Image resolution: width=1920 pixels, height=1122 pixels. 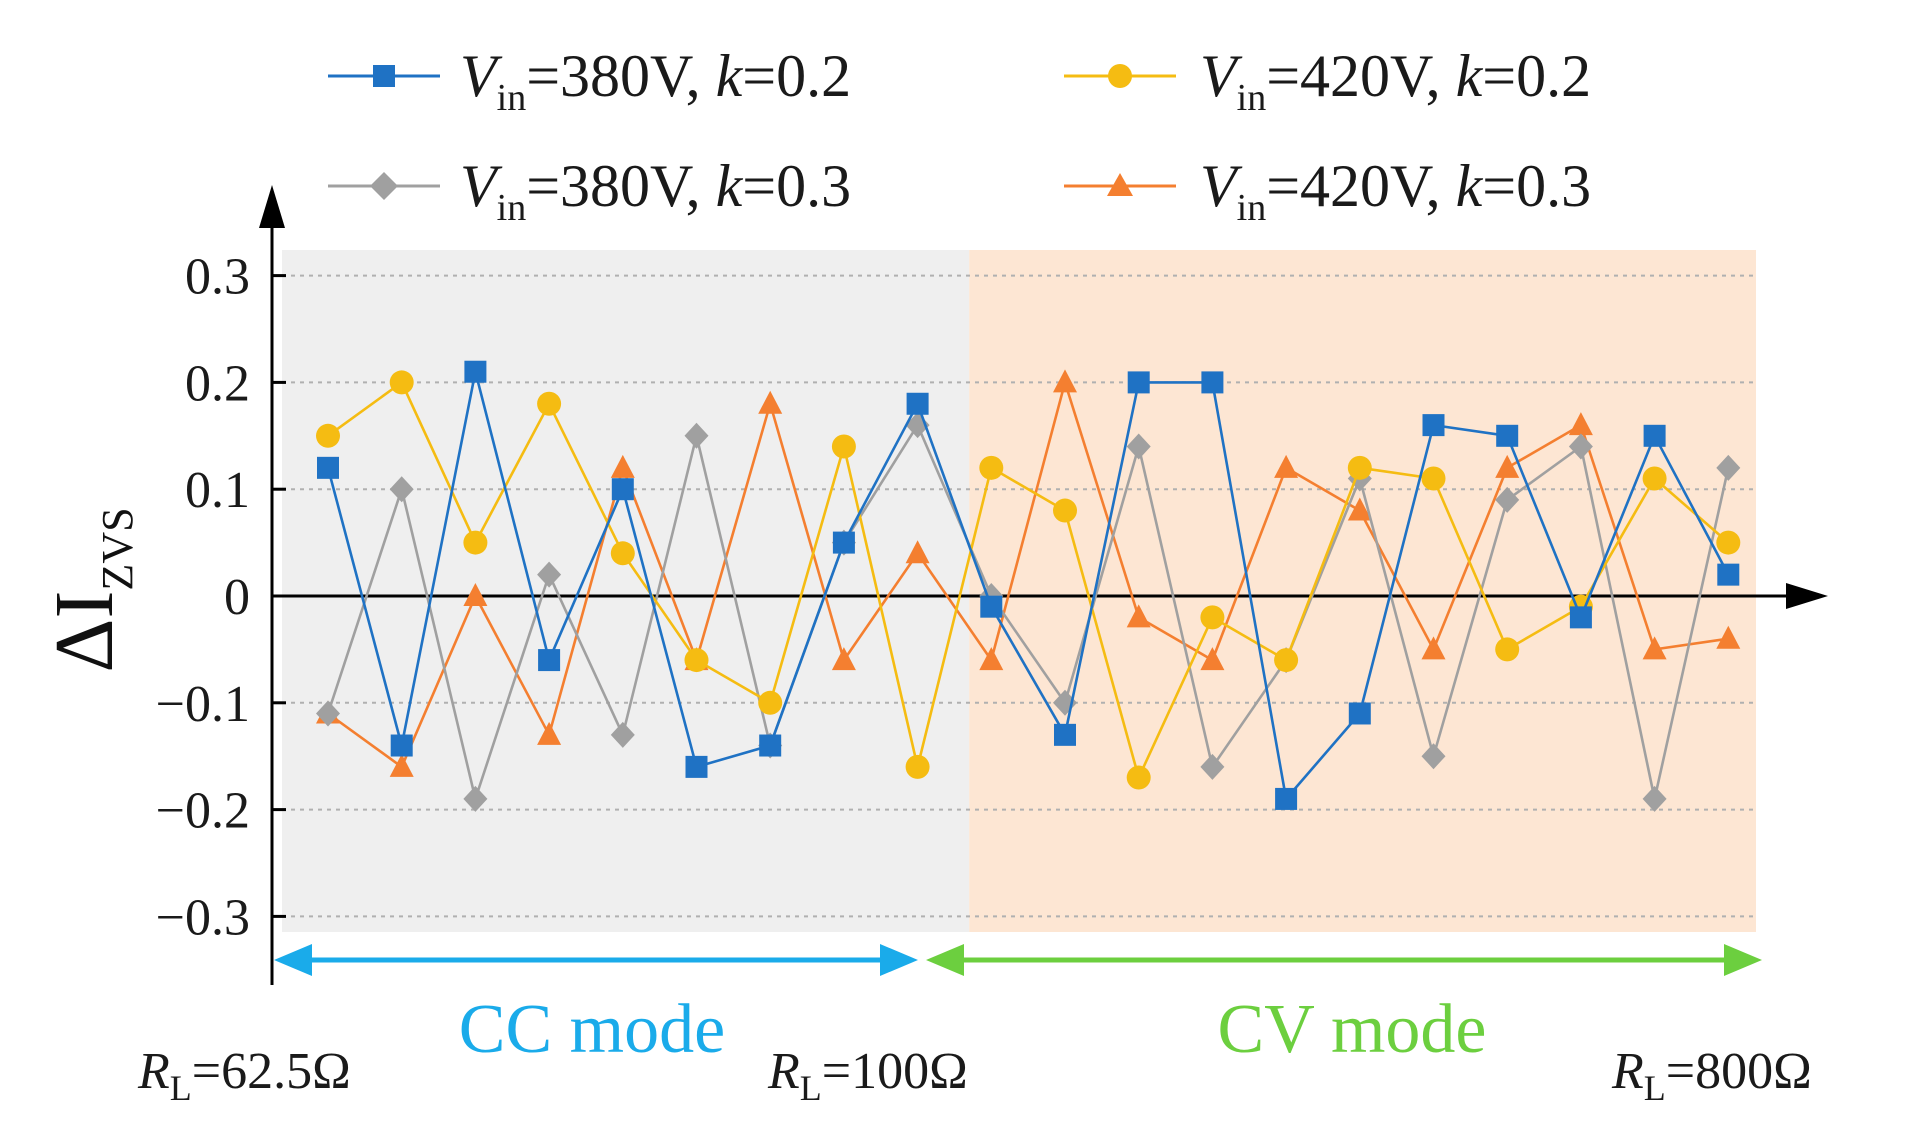 I want to click on legend-item-series-1: Vin=380V, k=0.2, so click(x=589, y=81).